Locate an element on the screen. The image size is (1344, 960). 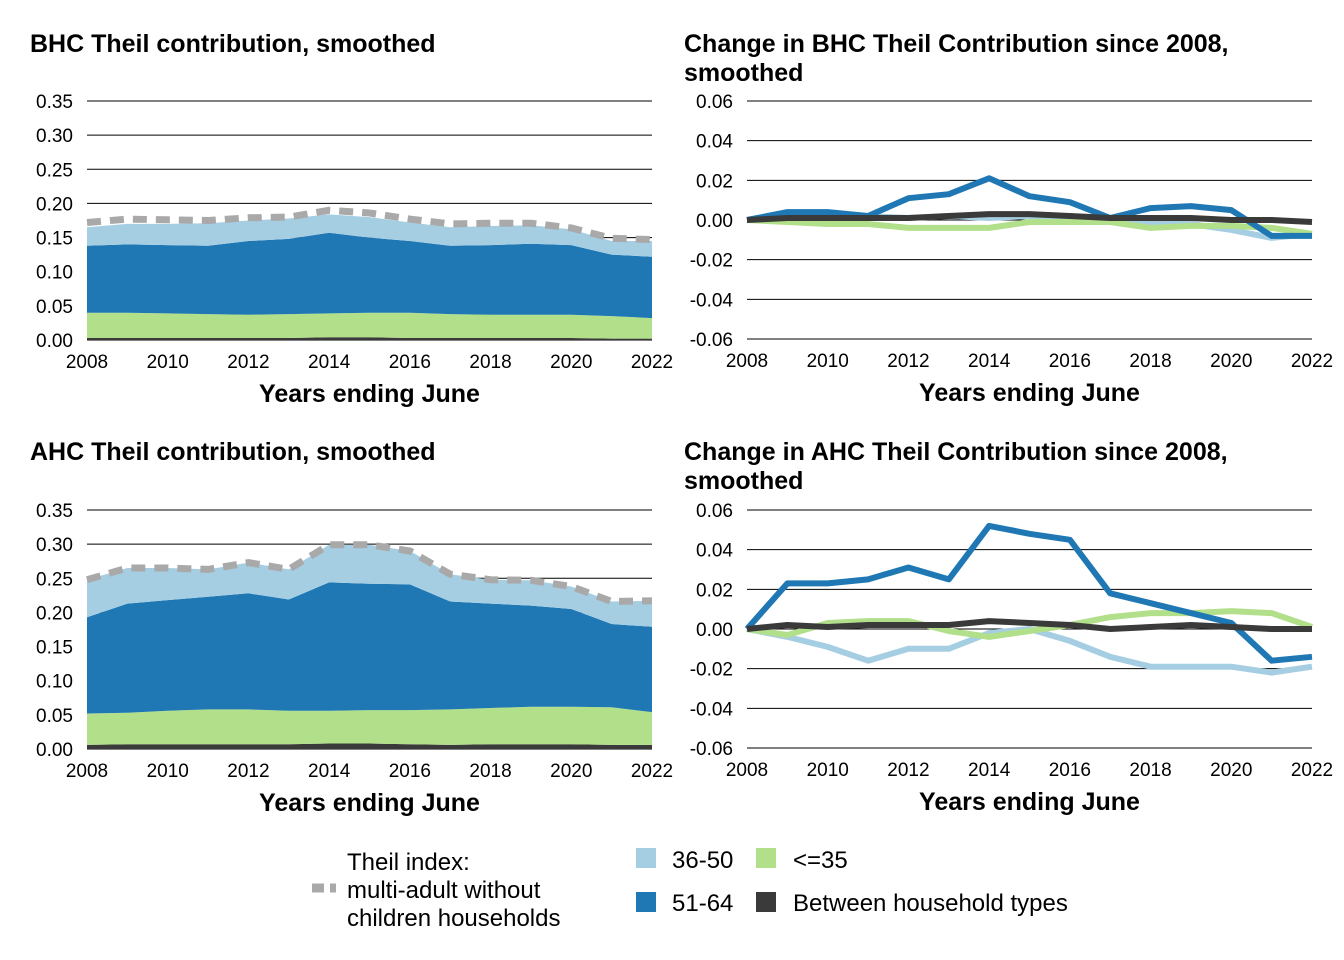
chart-title: AHC Theil contribution, smoothed is located at coordinates (233, 452).